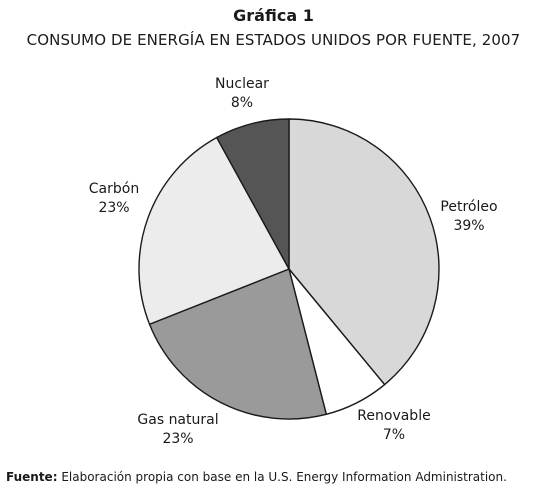 Image resolution: width=547 pixels, height=494 pixels. What do you see at coordinates (32, 477) in the screenshot?
I see `source-label: Fuente:` at bounding box center [32, 477].